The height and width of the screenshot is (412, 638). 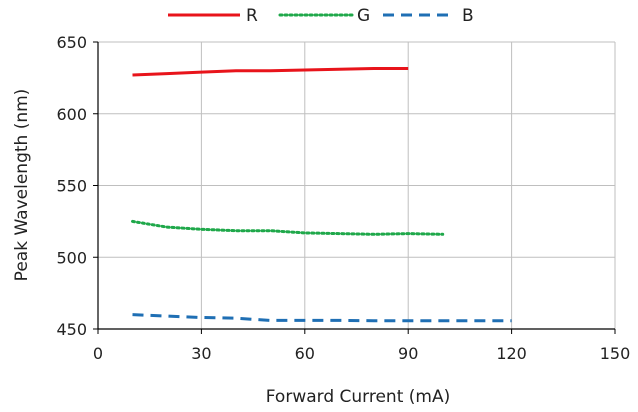 I want to click on y-tick-label: 600, so click(x=71, y=114).